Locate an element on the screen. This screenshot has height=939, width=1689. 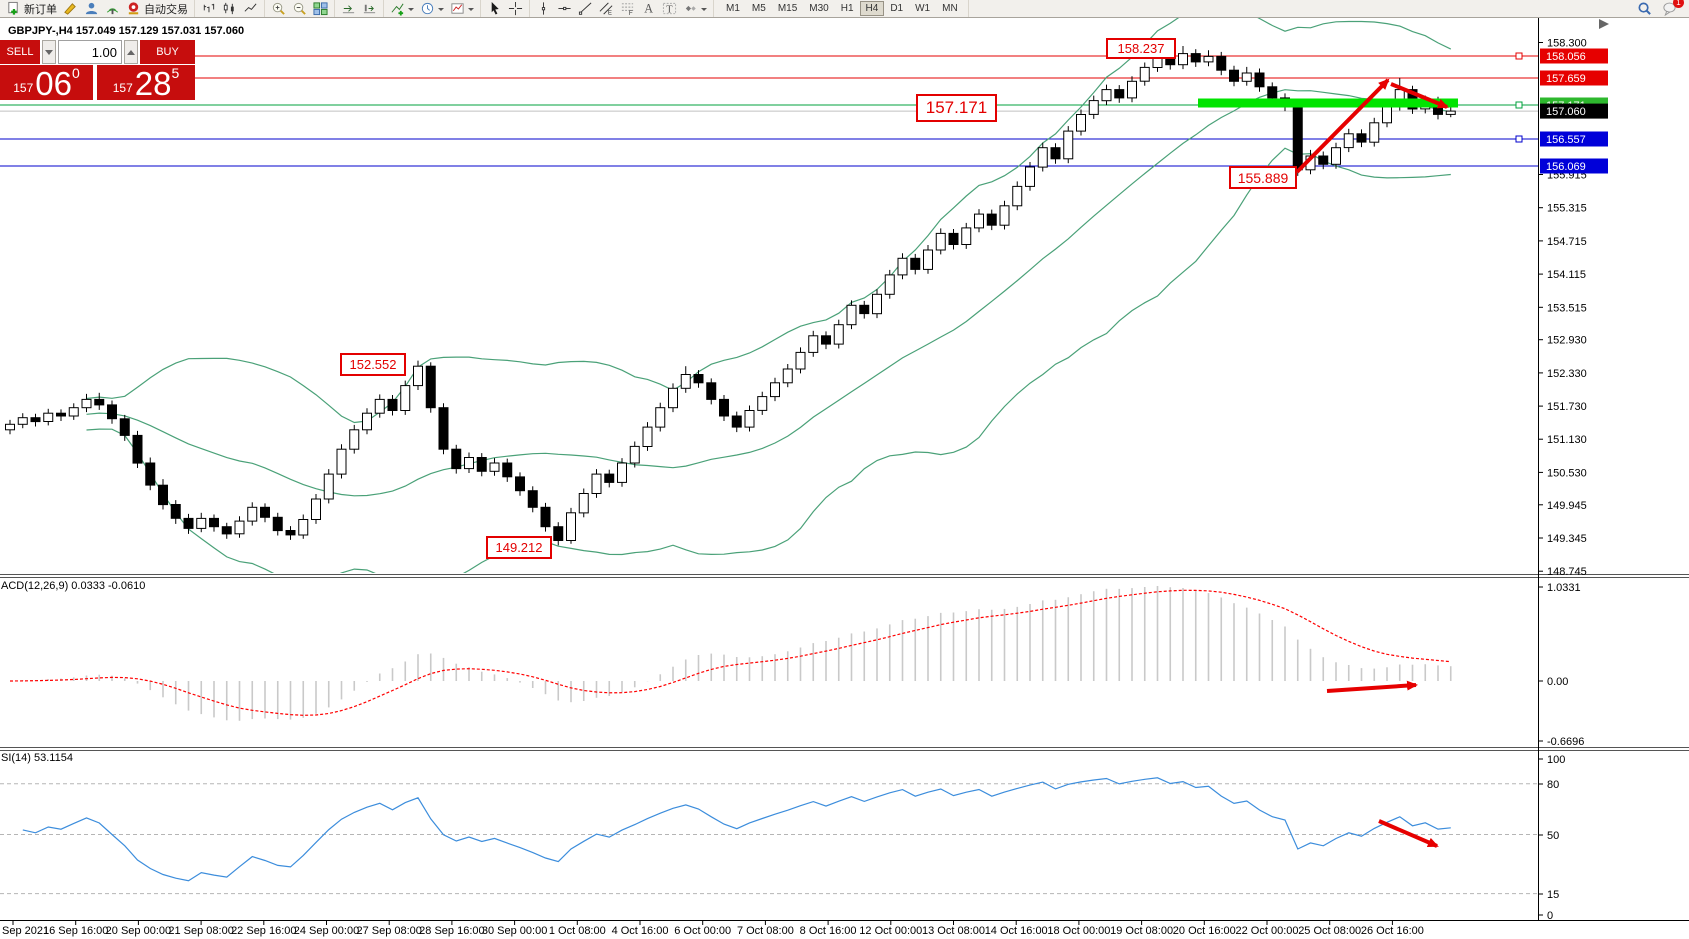
svg-text: 1 Oct 08:00 is located at coordinates (577, 931).